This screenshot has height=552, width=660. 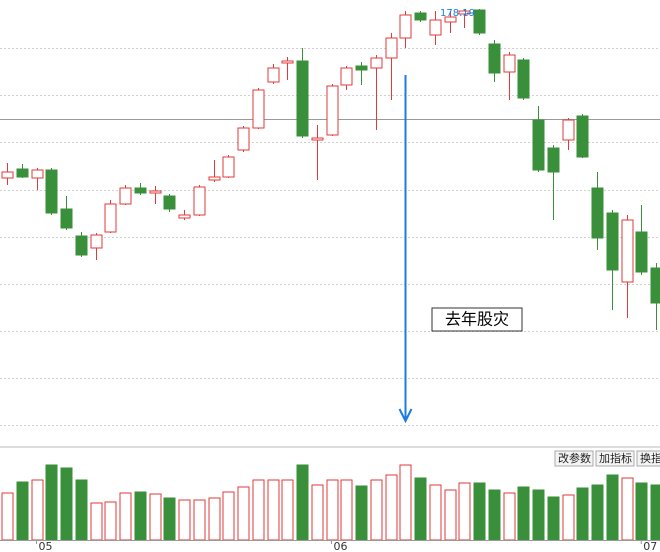 I want to click on annotation: 去年股灾, so click(x=477, y=319).